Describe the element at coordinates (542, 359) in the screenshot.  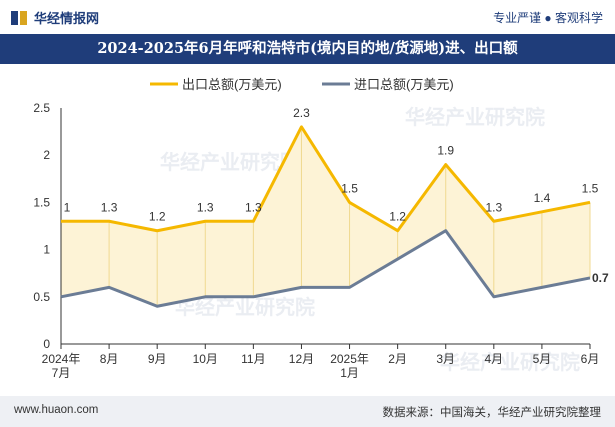
I see `x-tick-label: 5月` at that location.